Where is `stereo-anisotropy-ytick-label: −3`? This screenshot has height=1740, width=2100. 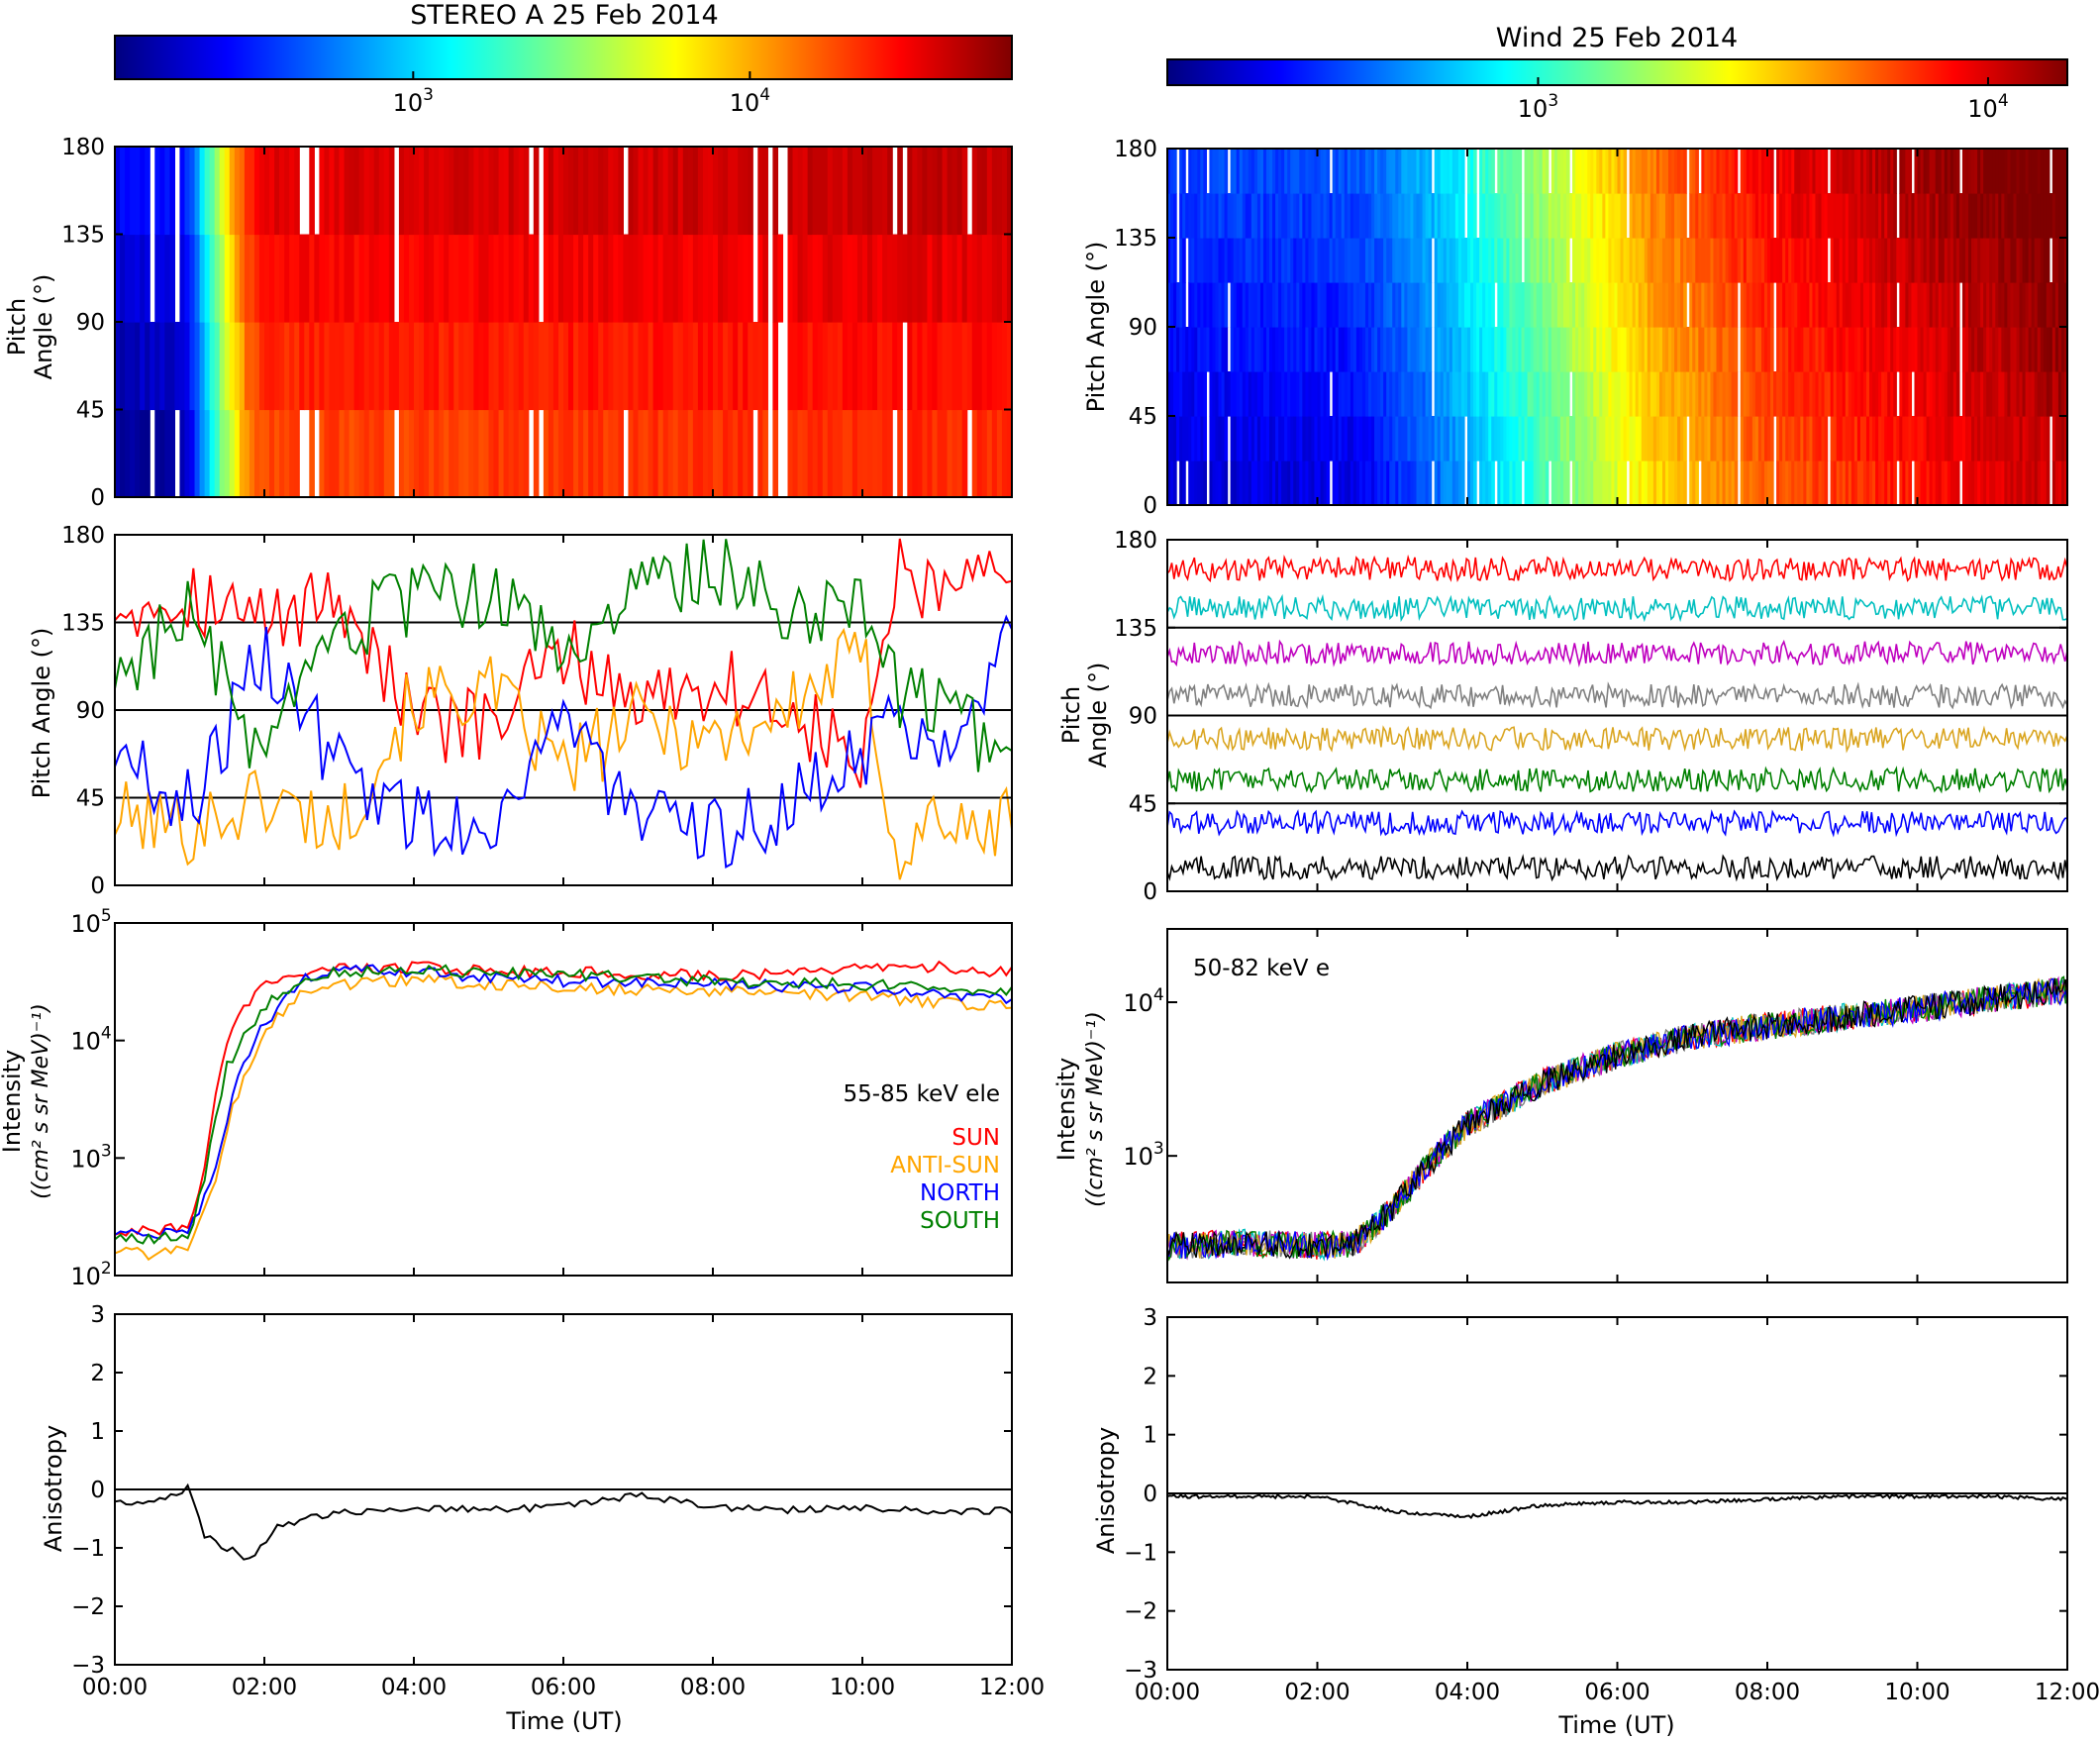
stereo-anisotropy-ytick-label: −3 is located at coordinates (88, 1666).